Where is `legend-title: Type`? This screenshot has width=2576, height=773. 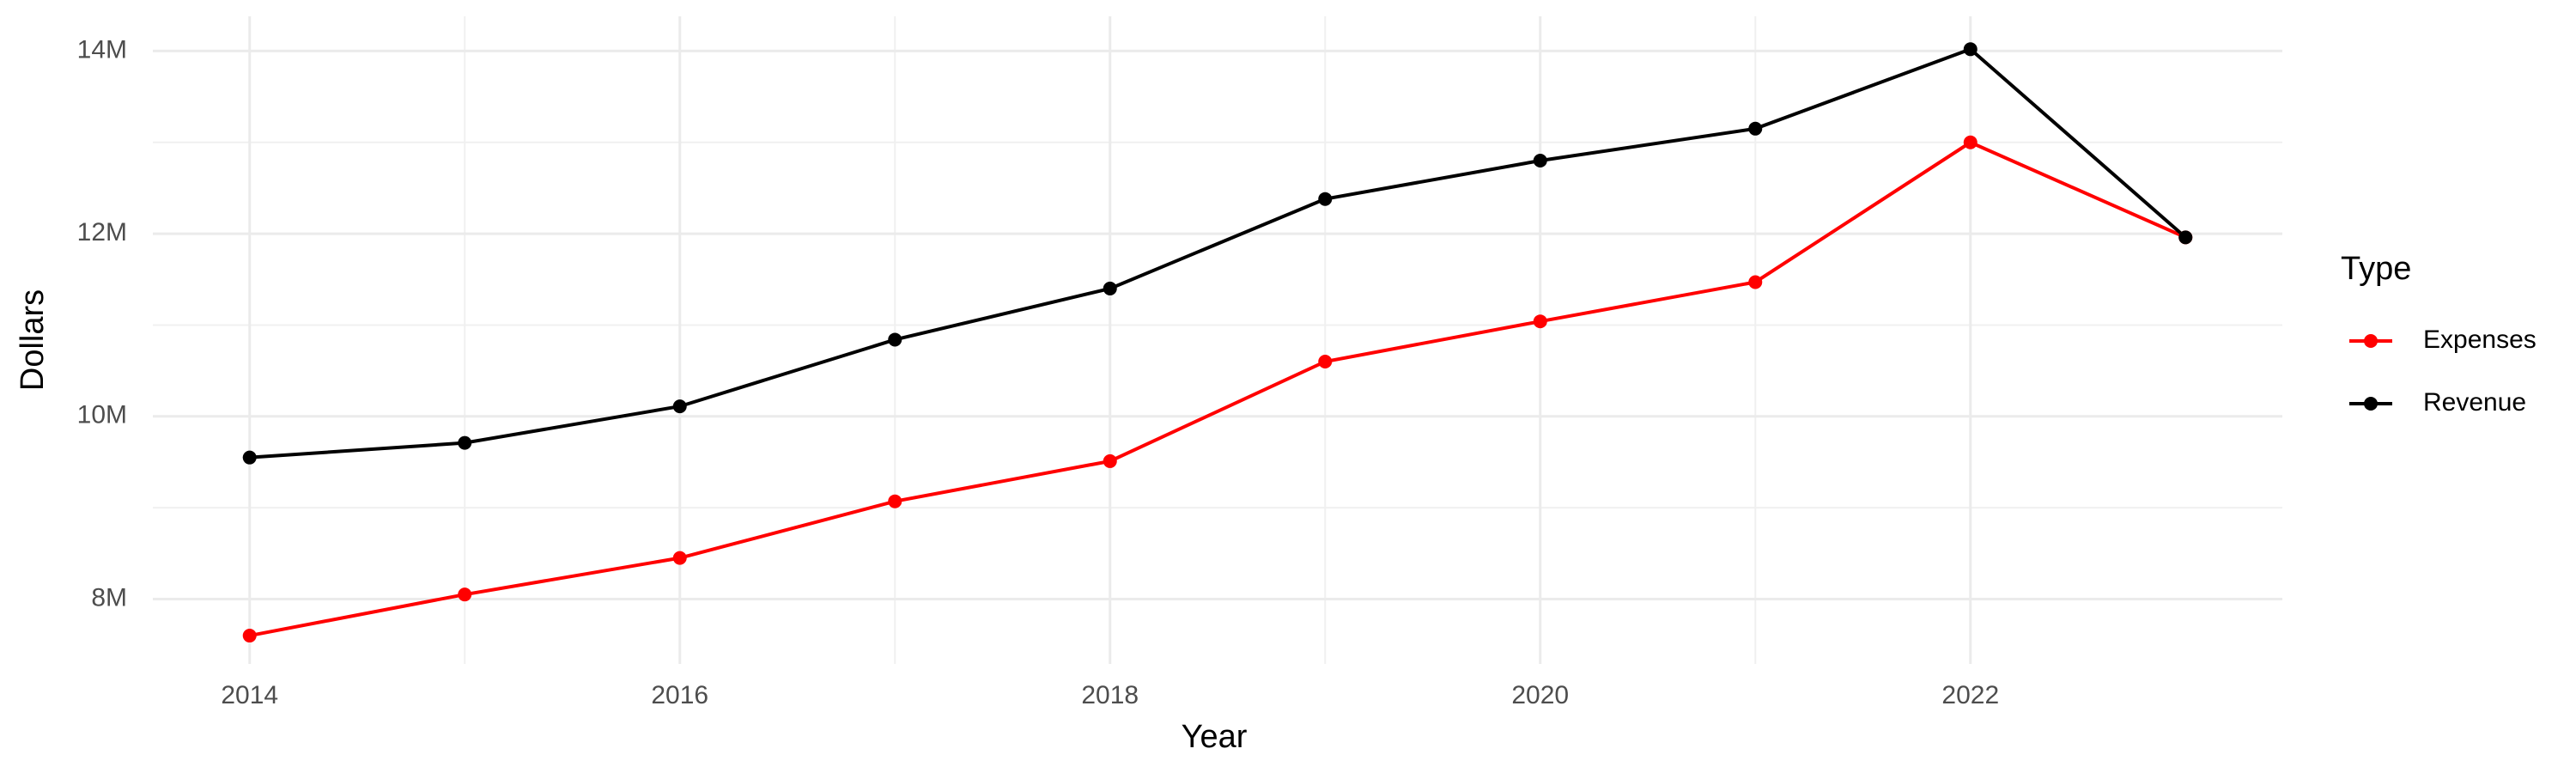
legend-title: Type is located at coordinates (2376, 269).